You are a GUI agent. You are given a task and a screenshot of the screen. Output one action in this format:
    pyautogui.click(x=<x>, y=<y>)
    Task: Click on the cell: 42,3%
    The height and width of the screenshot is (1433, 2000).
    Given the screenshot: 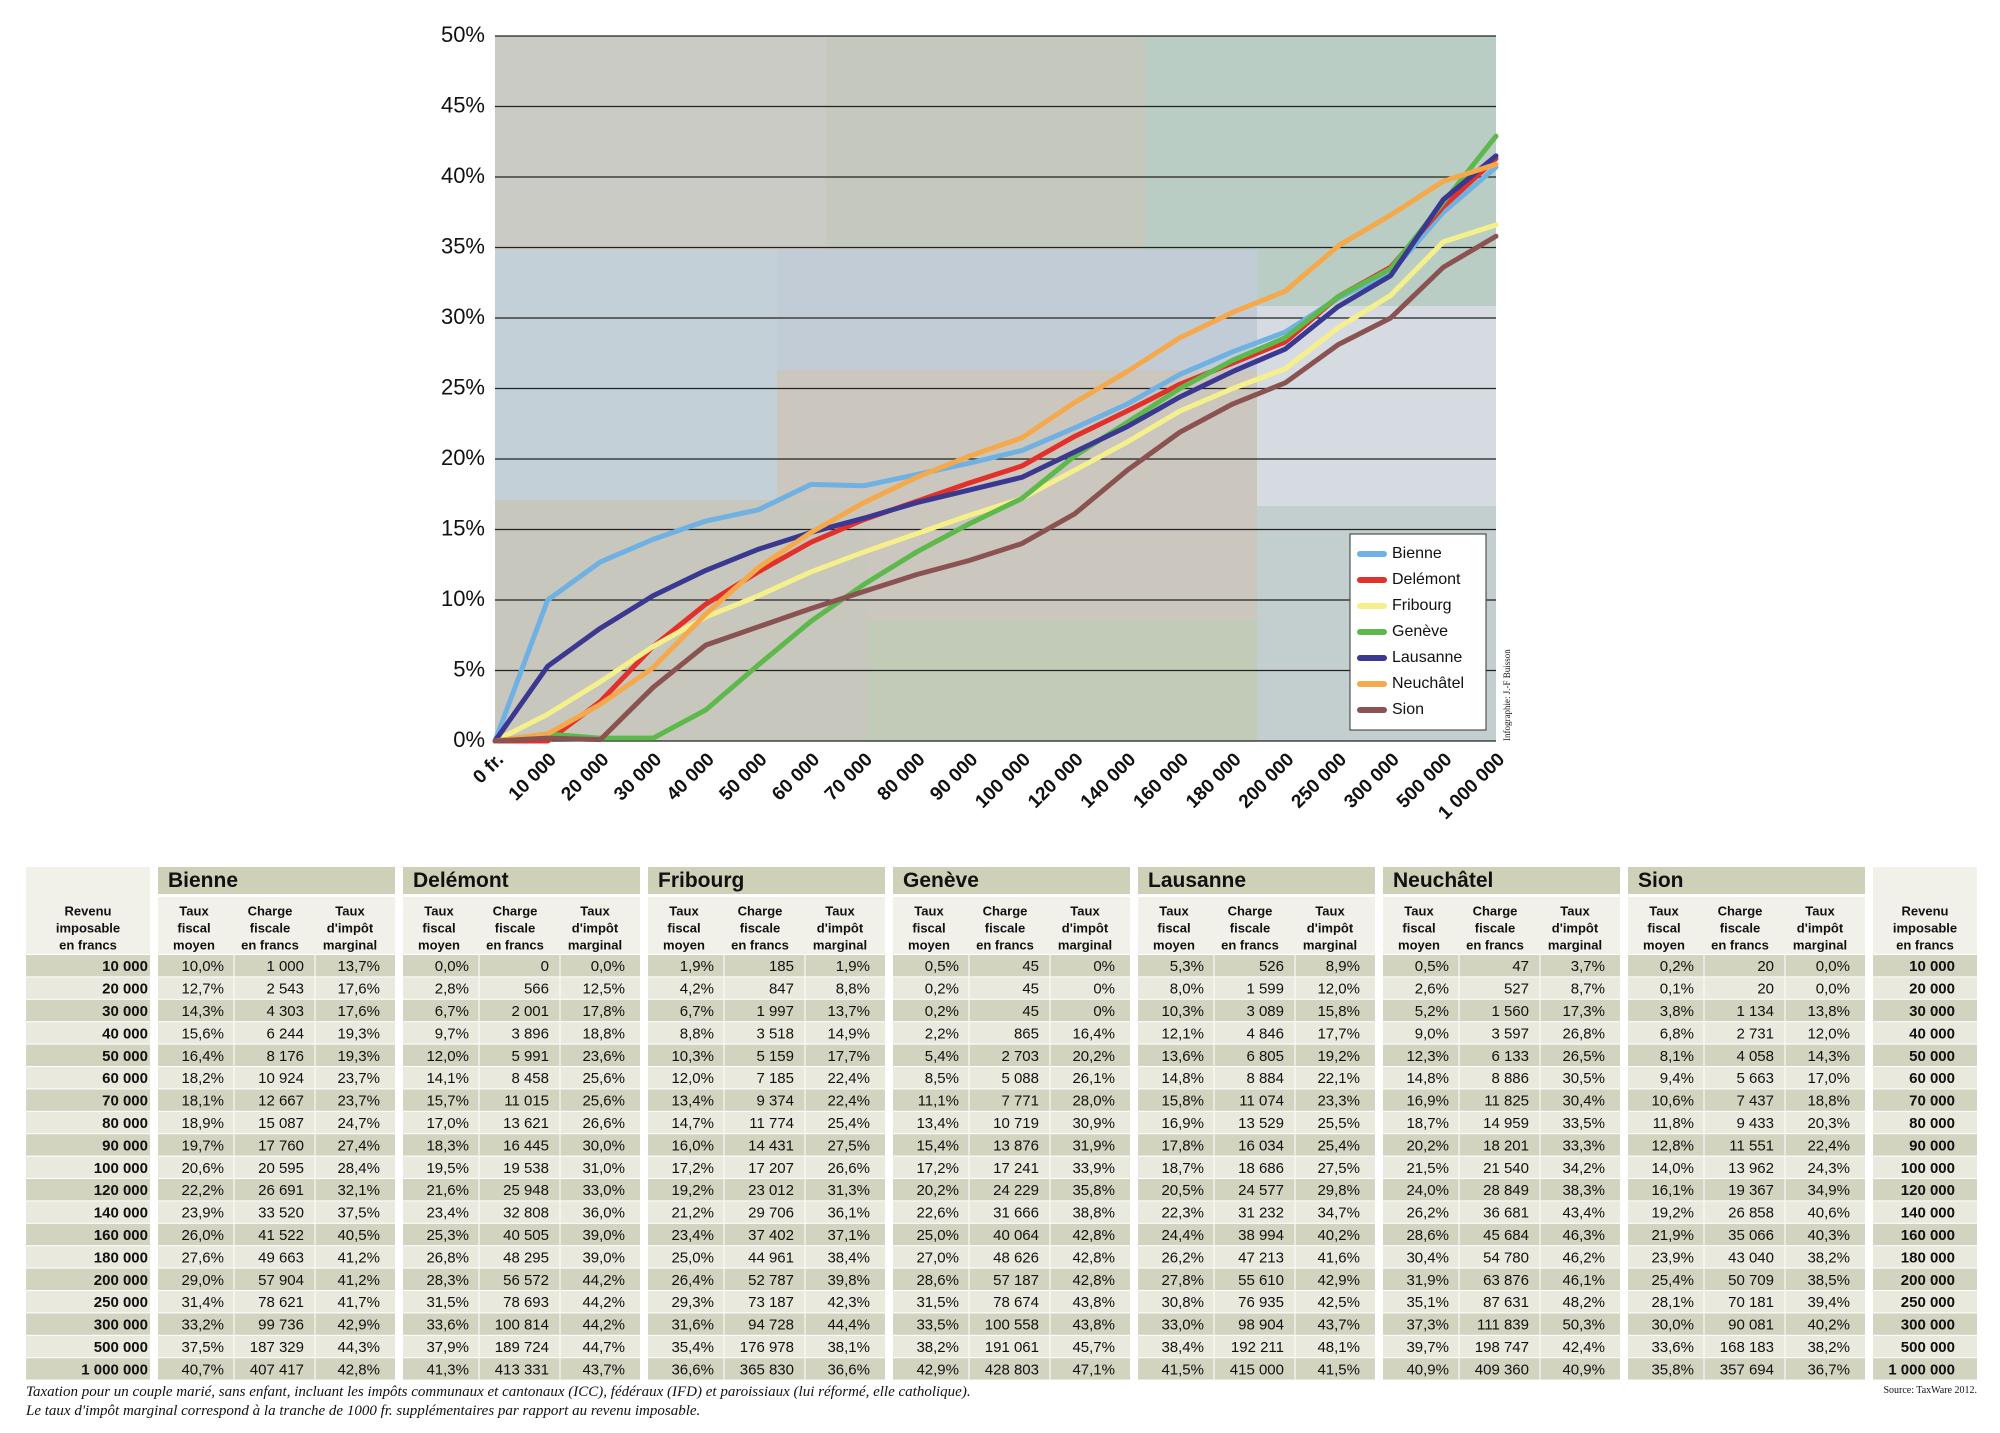 What is the action you would take?
    pyautogui.click(x=848, y=1302)
    